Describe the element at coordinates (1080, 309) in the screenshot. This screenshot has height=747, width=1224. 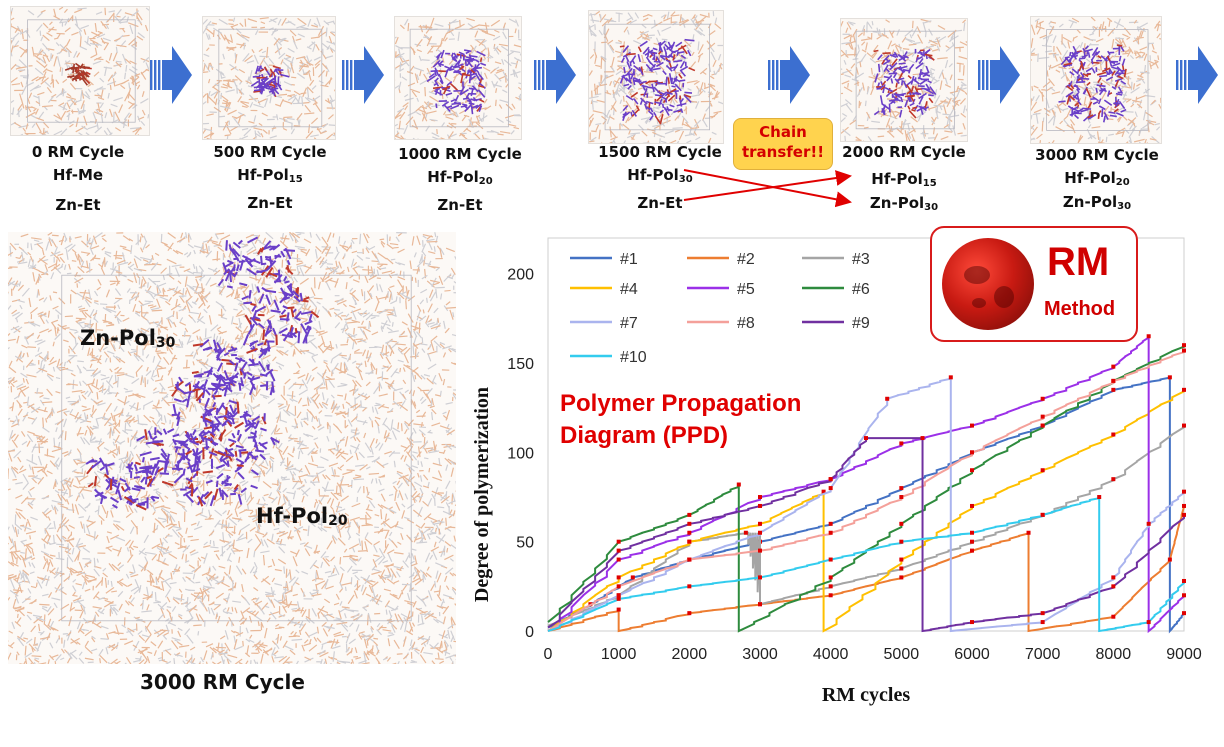
I see `rm-badge-subtitle: Method` at that location.